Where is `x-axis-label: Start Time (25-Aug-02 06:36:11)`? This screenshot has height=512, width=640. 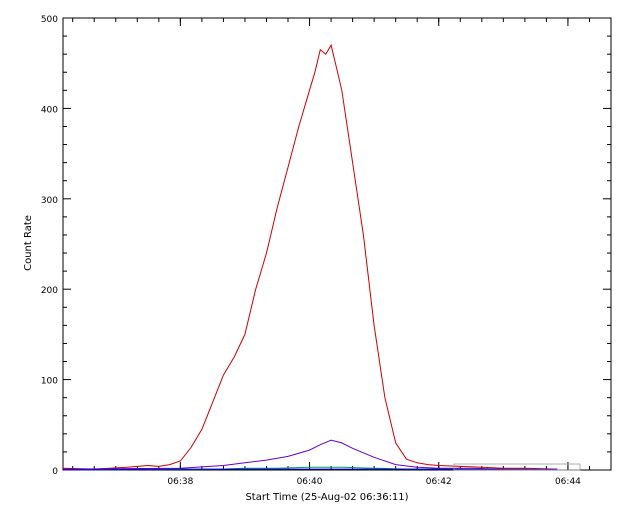
x-axis-label: Start Time (25-Aug-02 06:36:11) is located at coordinates (326, 497).